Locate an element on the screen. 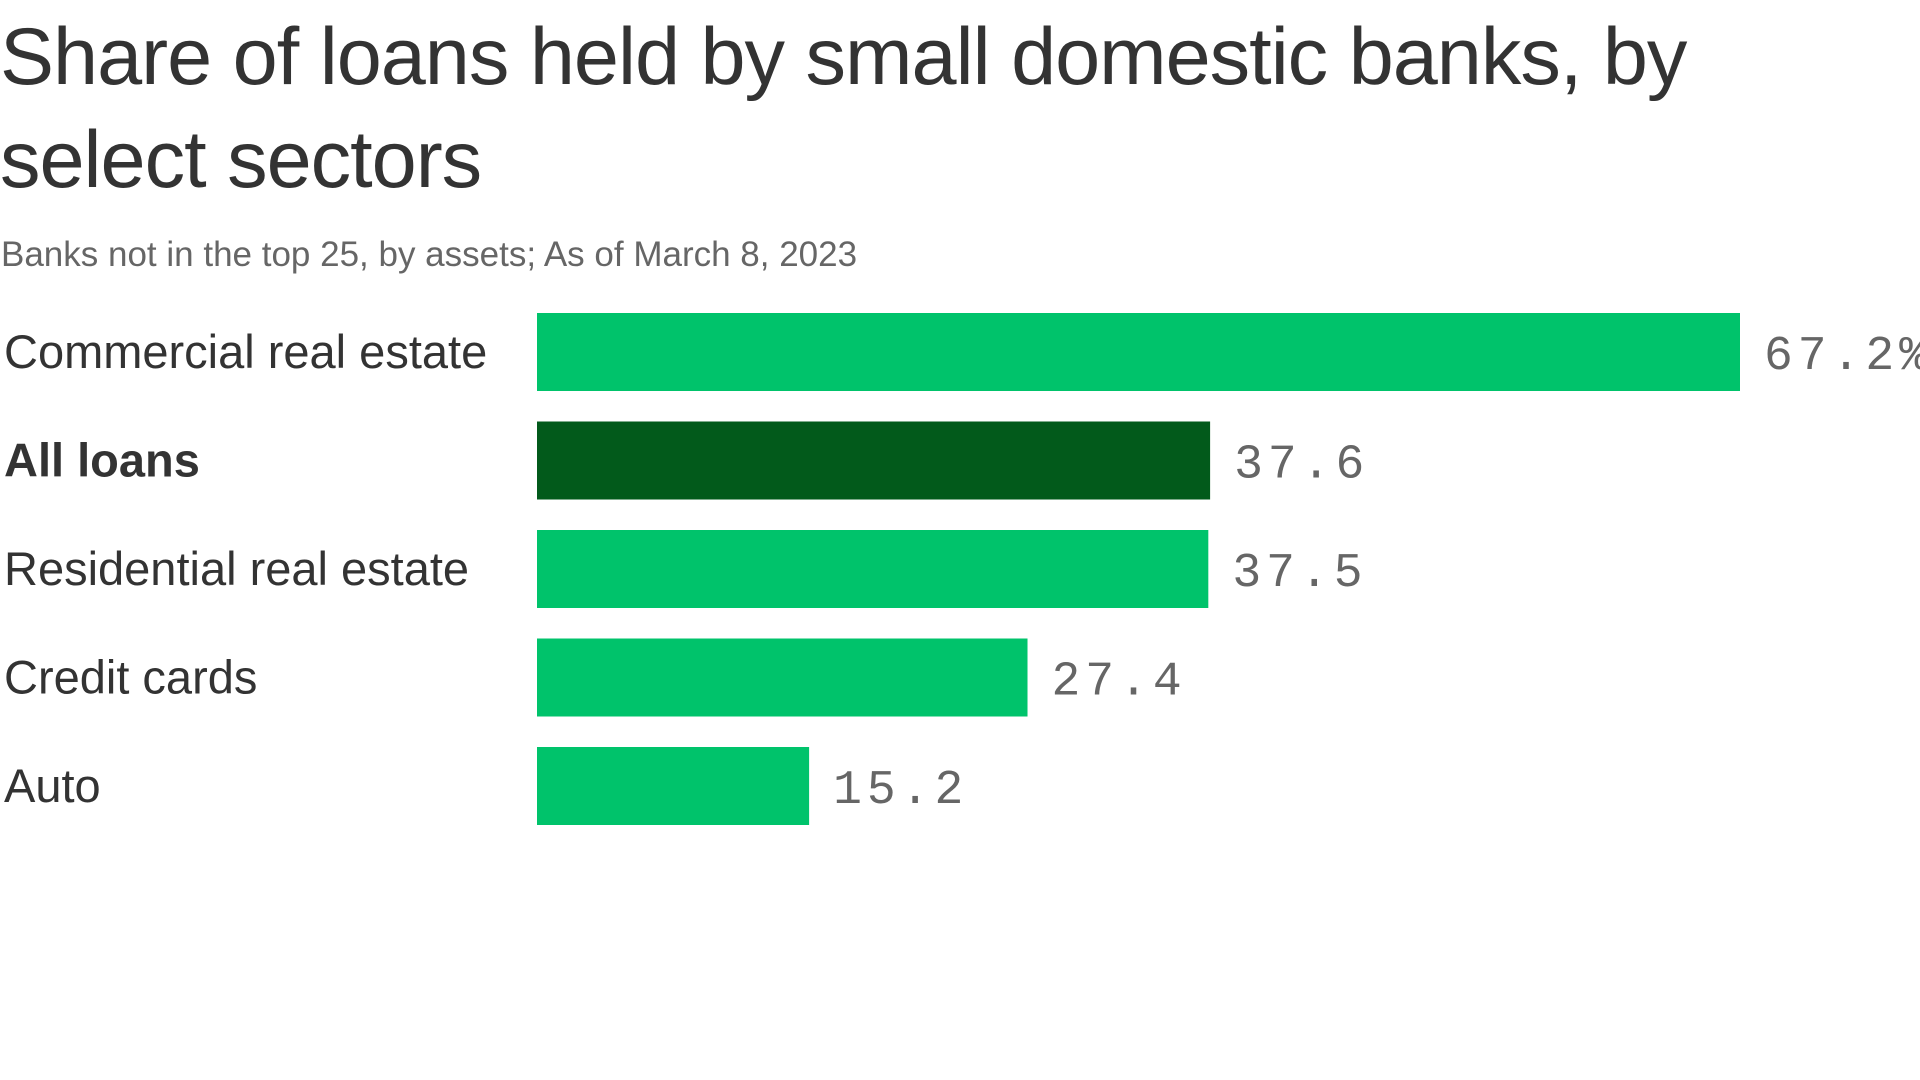 This screenshot has height=1080, width=1920. category-label-auto: Auto is located at coordinates (52, 785).